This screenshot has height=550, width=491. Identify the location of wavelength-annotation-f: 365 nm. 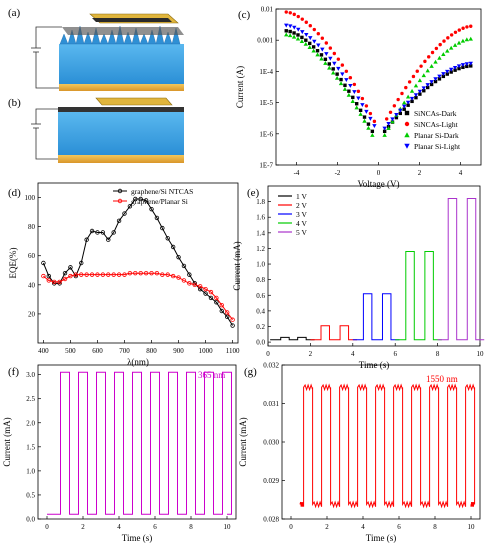
(211, 375).